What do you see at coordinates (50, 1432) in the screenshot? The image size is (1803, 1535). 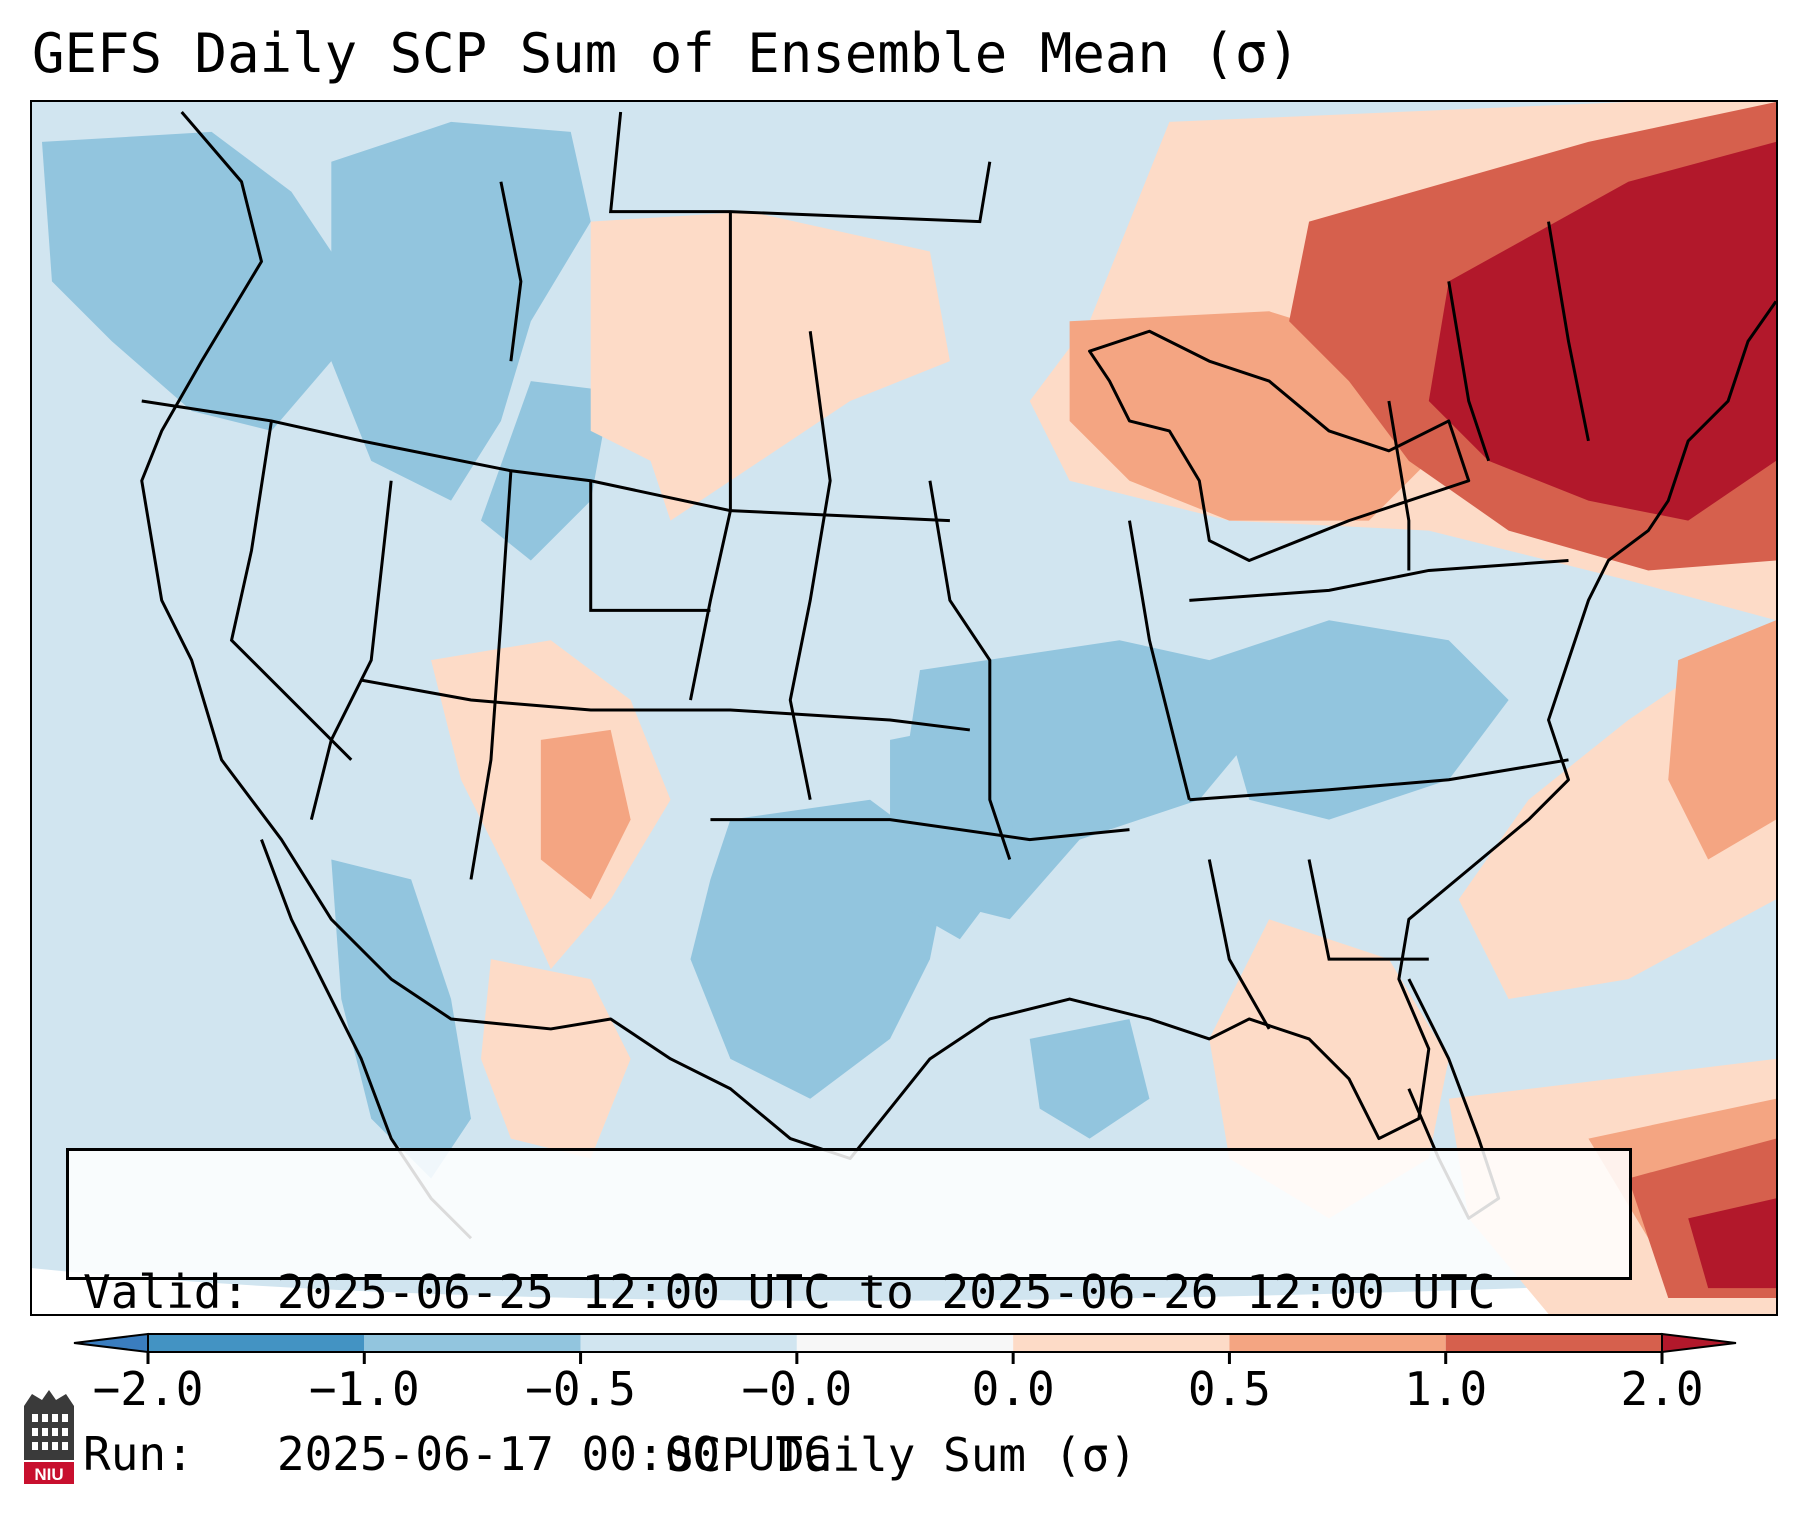 I see `logo-windows` at bounding box center [50, 1432].